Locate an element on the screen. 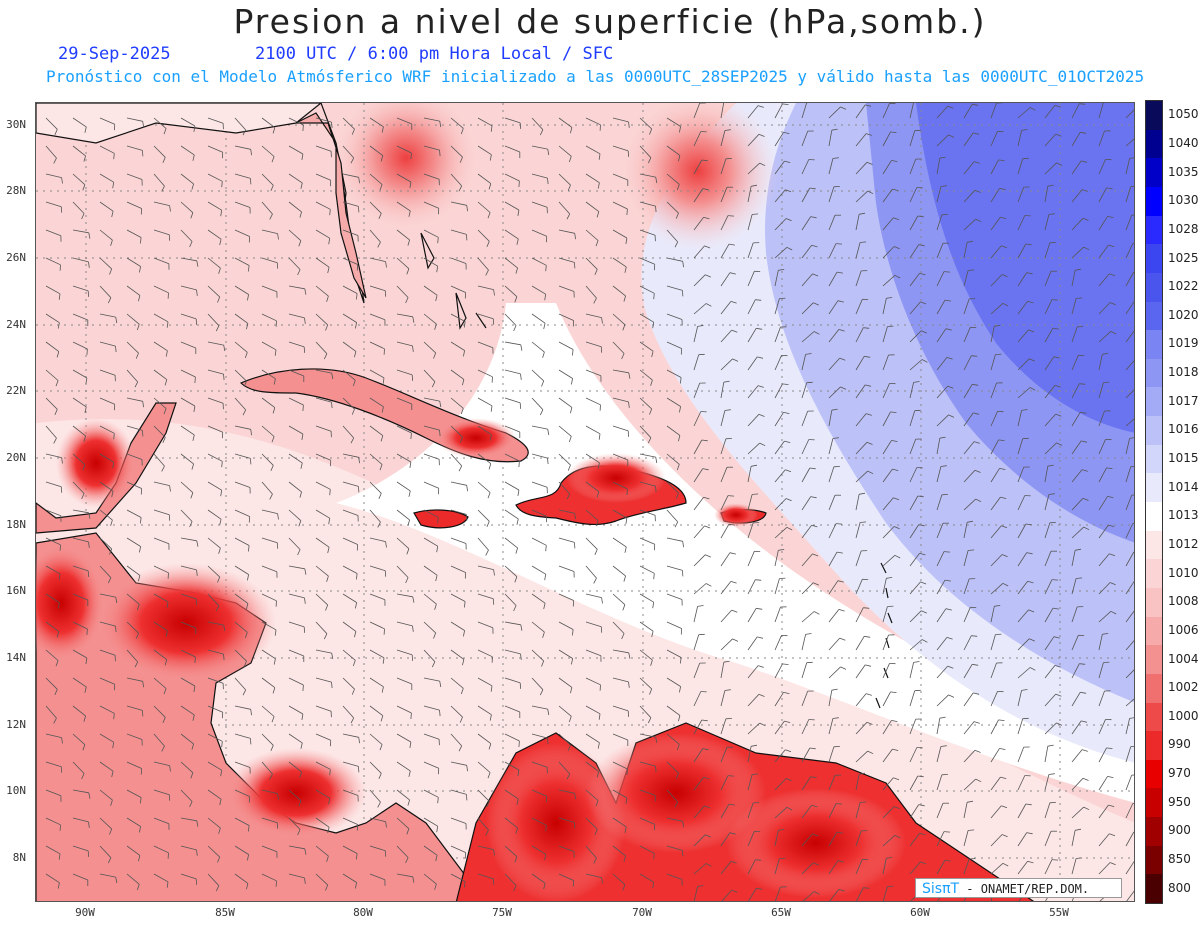  colorbar-label: 950 is located at coordinates (1179, 801).